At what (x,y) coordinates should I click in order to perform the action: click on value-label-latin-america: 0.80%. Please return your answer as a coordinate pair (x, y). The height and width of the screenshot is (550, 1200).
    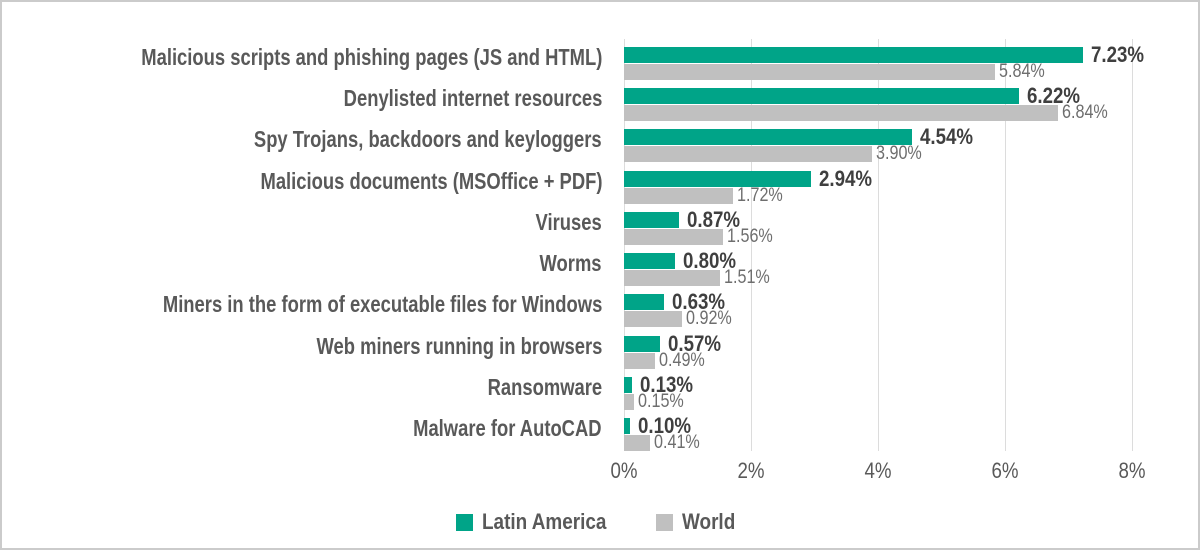
    Looking at the image, I should click on (714, 260).